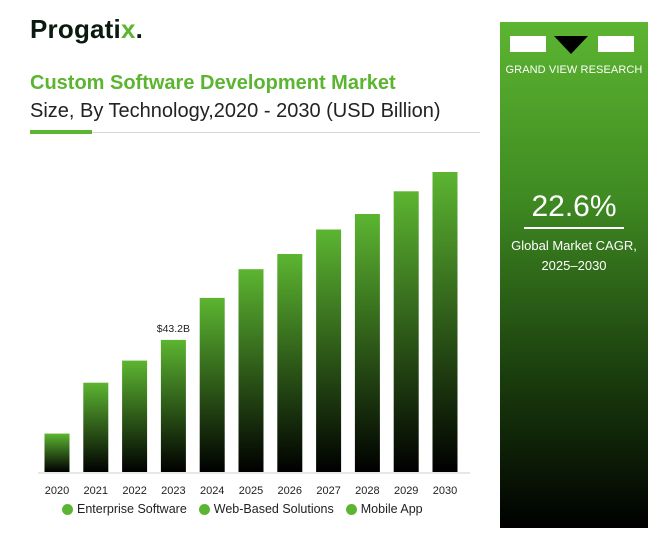  I want to click on progatix-logo: Progatix., so click(86, 29).